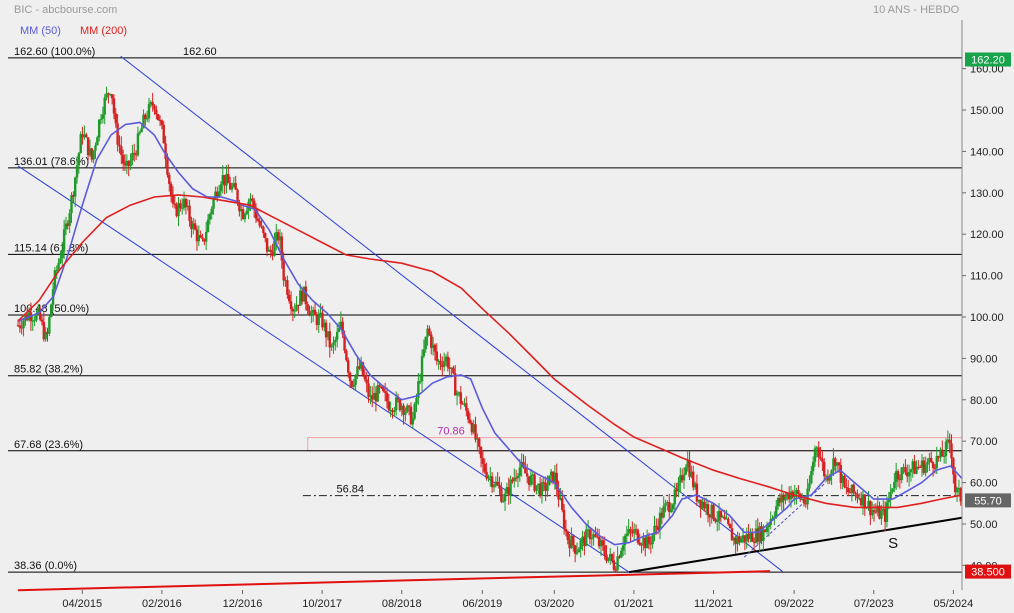  What do you see at coordinates (40, 31) in the screenshot?
I see `legend-item: MM (50)` at bounding box center [40, 31].